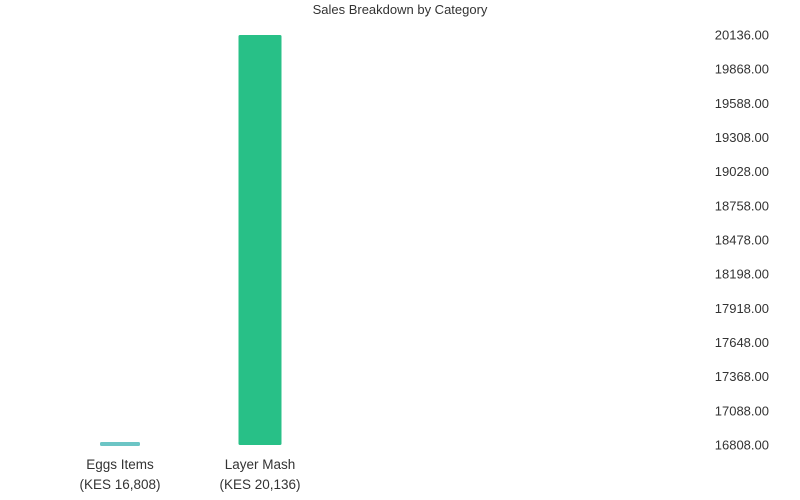  I want to click on x-category-label: Eggs Items, so click(120, 464).